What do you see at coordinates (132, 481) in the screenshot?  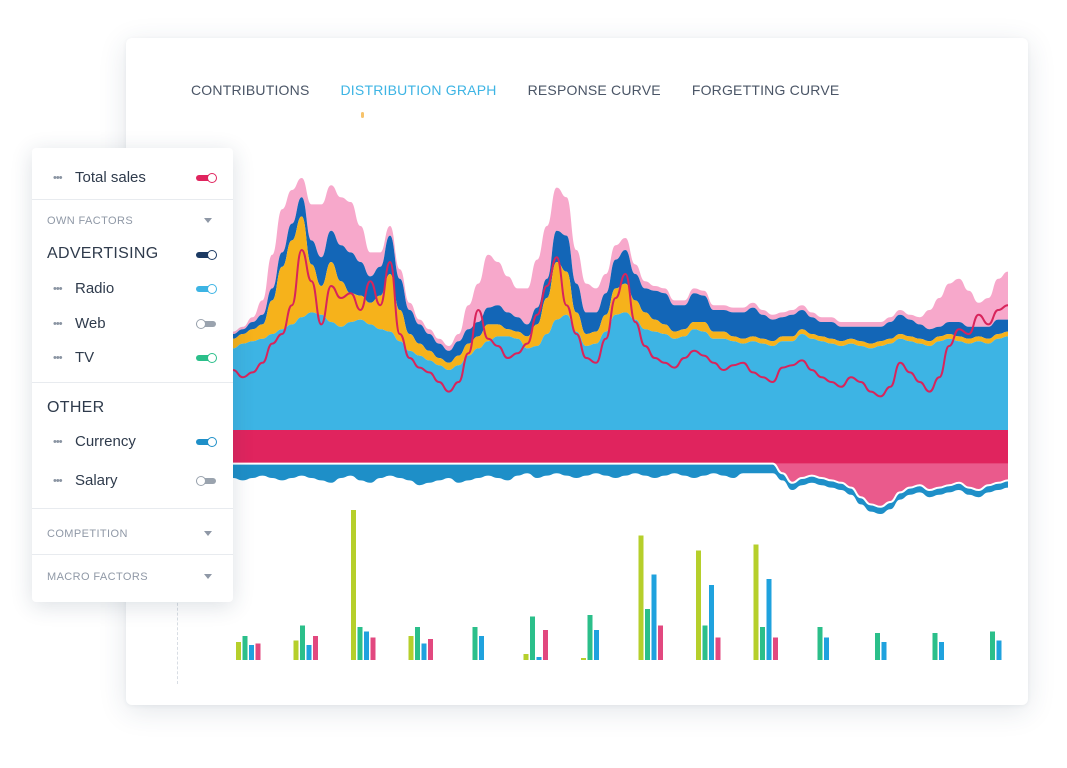 I see `salary-row: ••• Salary` at bounding box center [132, 481].